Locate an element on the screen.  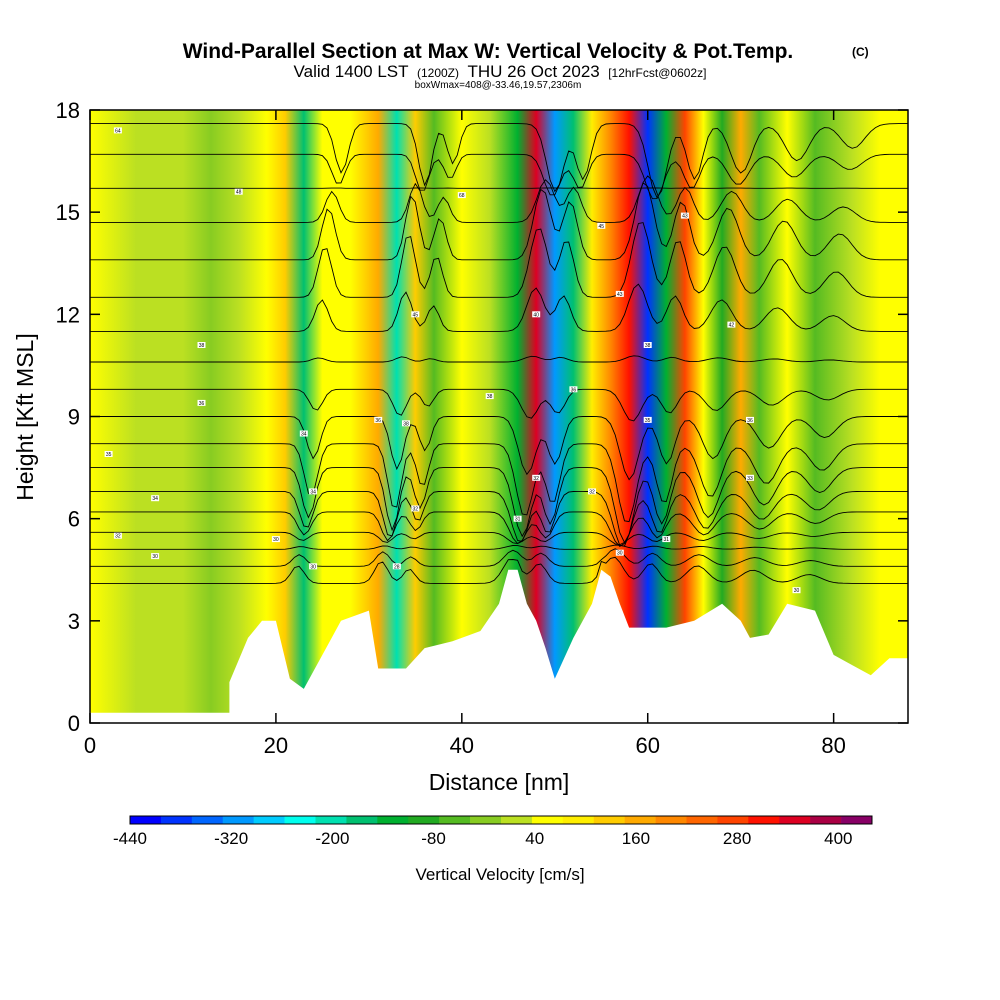
contour-label: 33 is located at coordinates (750, 479).